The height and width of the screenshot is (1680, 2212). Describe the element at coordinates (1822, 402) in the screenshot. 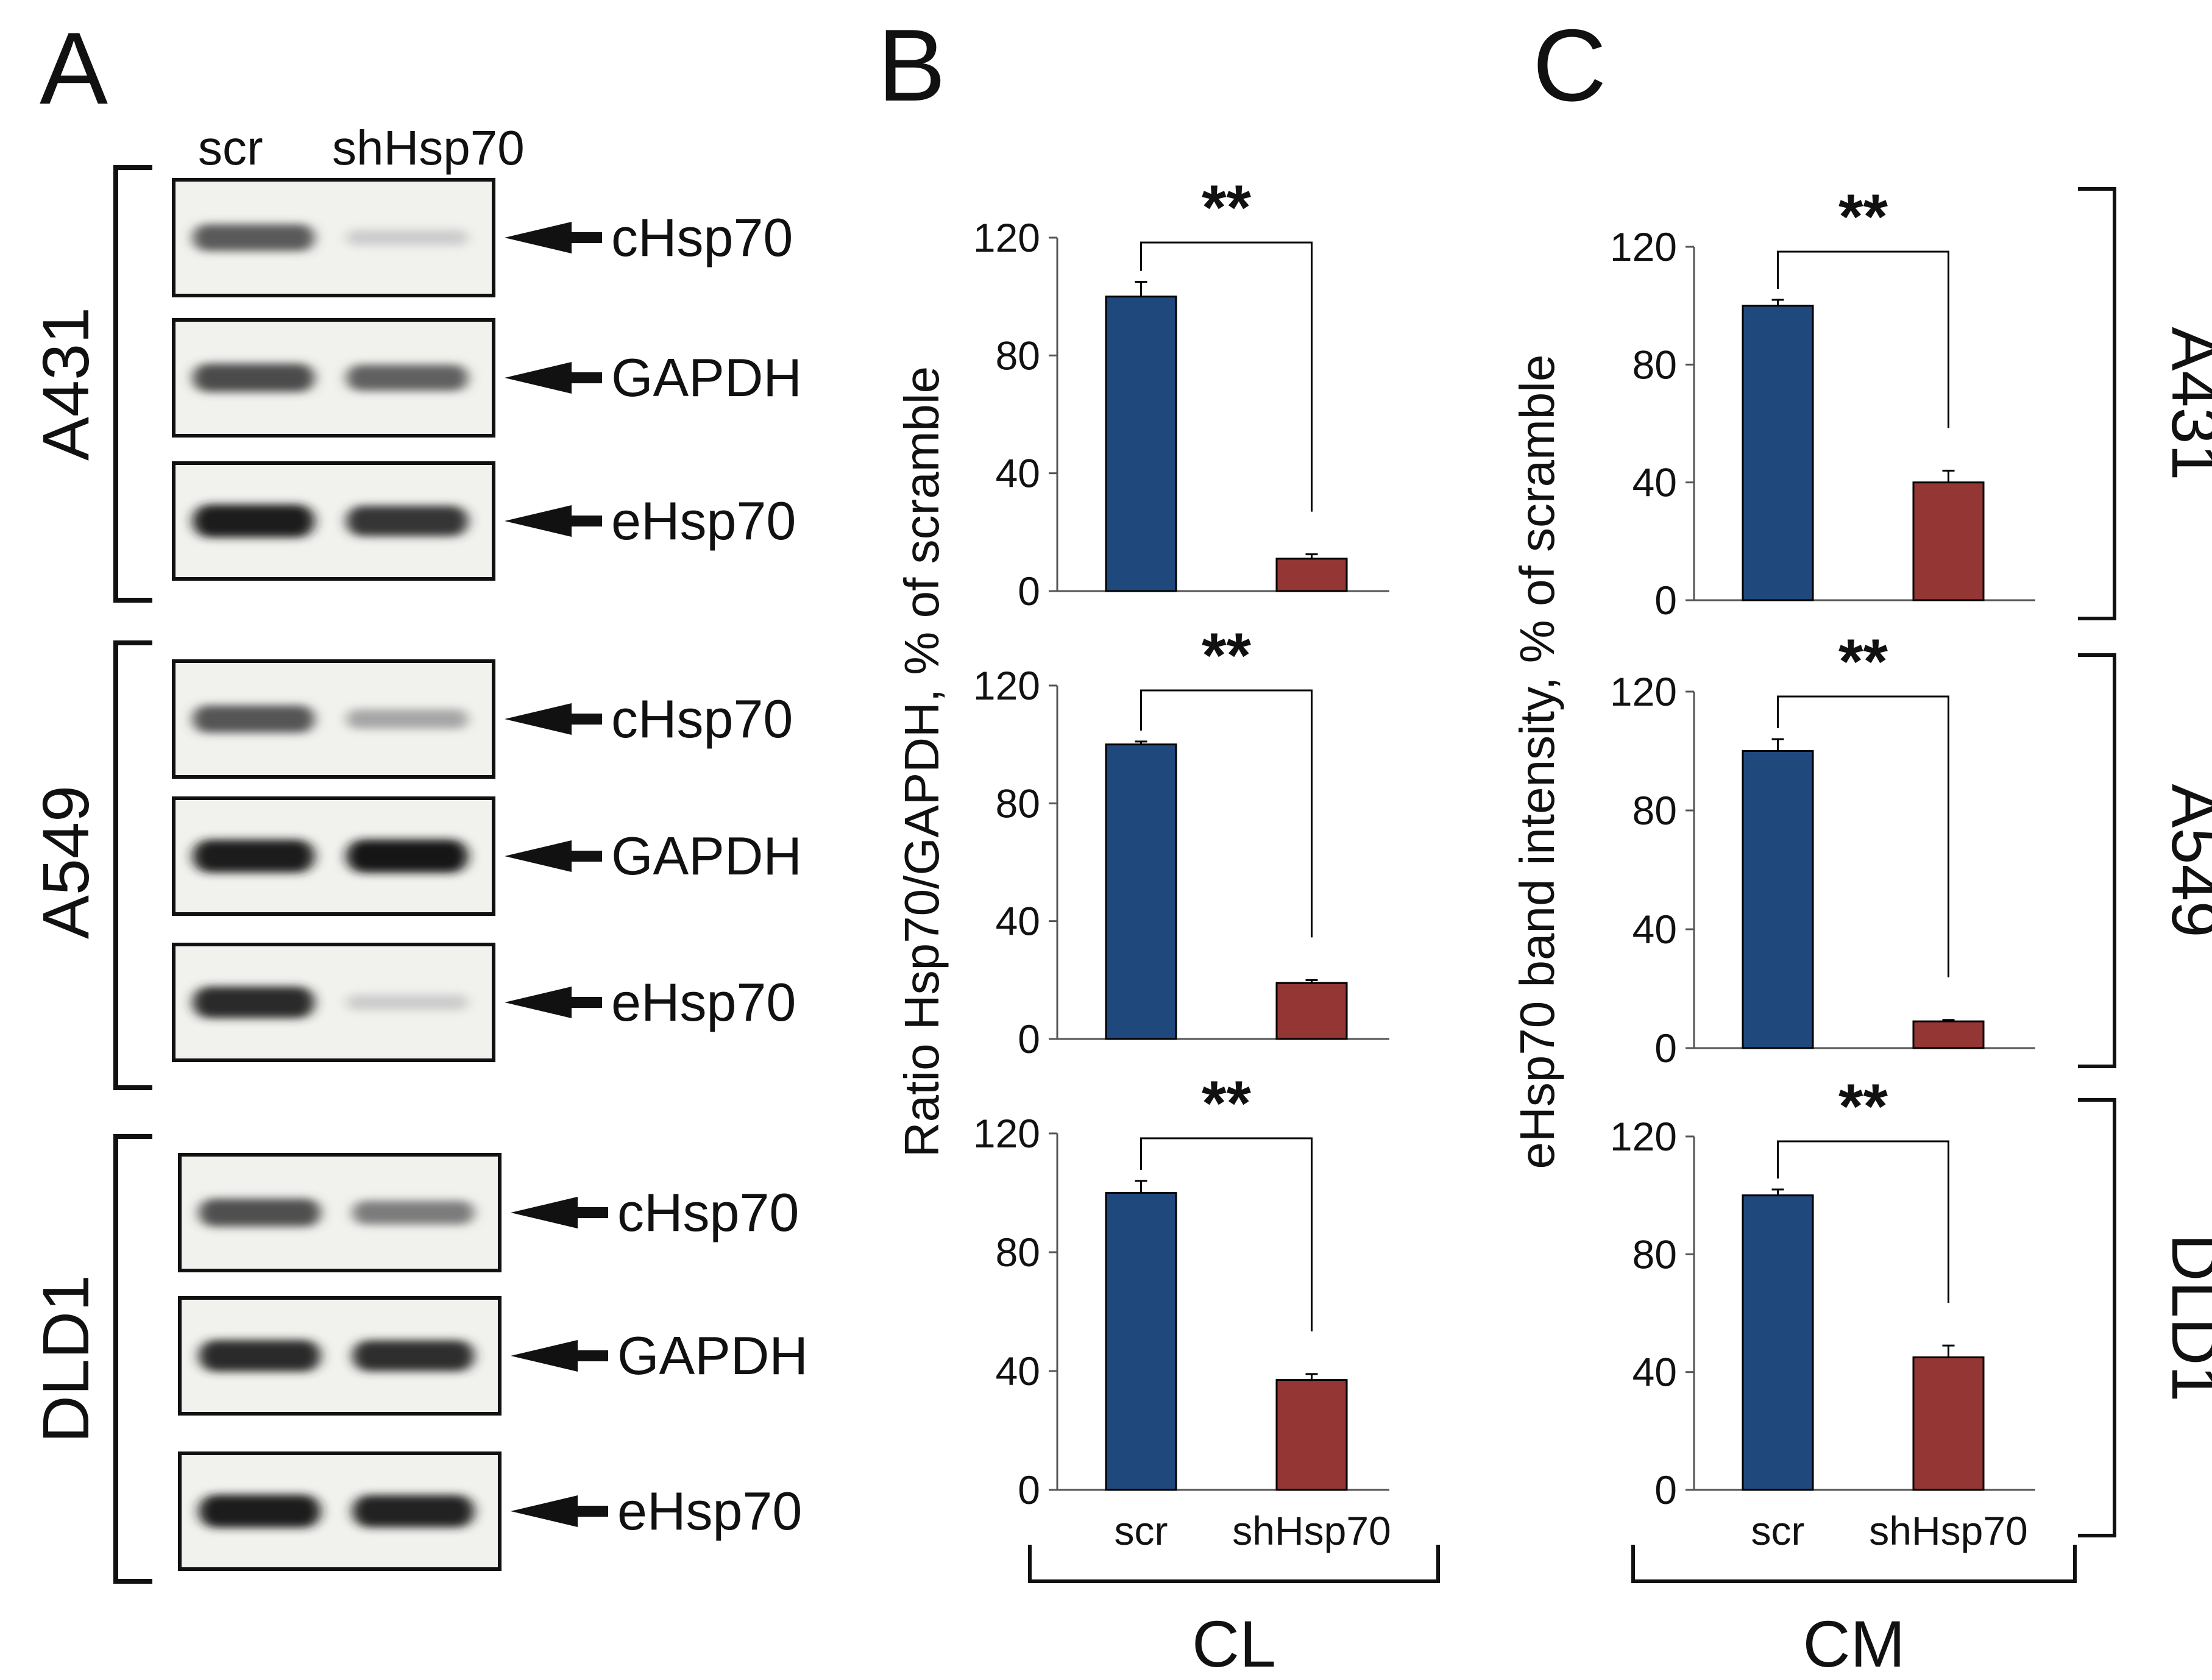

I see `chart-c-a431: 0 40 80 120 **` at that location.